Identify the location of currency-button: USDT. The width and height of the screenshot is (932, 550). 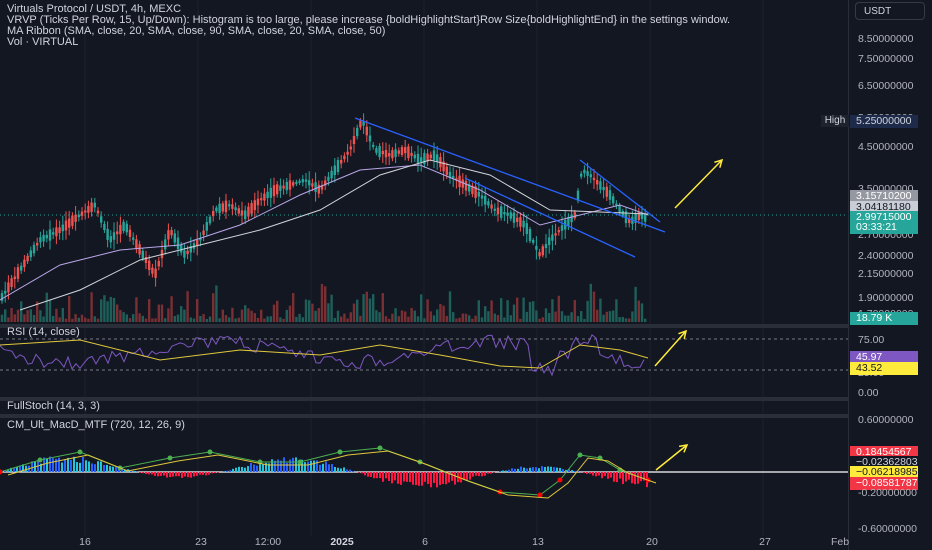
(890, 11).